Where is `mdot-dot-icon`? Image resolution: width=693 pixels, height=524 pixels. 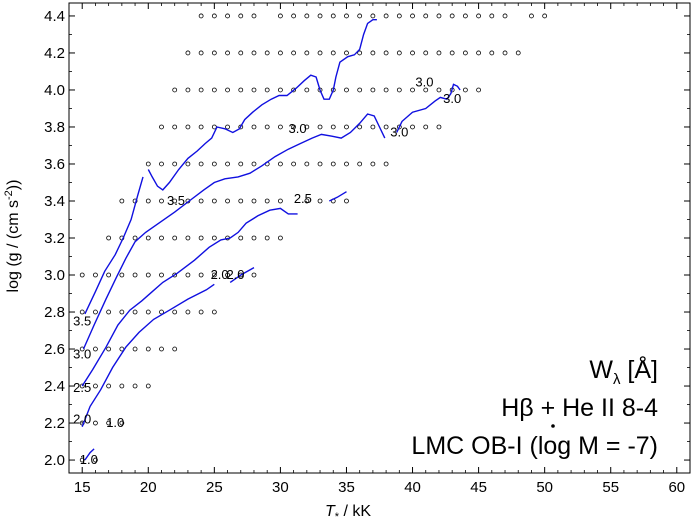 mdot-dot-icon is located at coordinates (553, 426).